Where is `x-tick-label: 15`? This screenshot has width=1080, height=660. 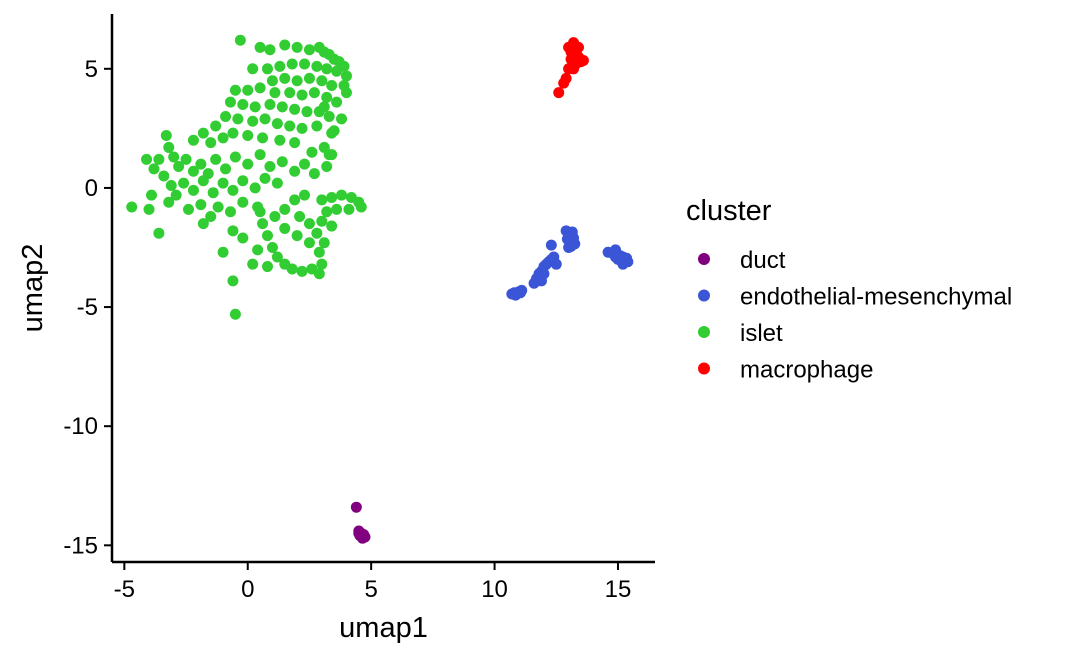
x-tick-label: 15 is located at coordinates (618, 589).